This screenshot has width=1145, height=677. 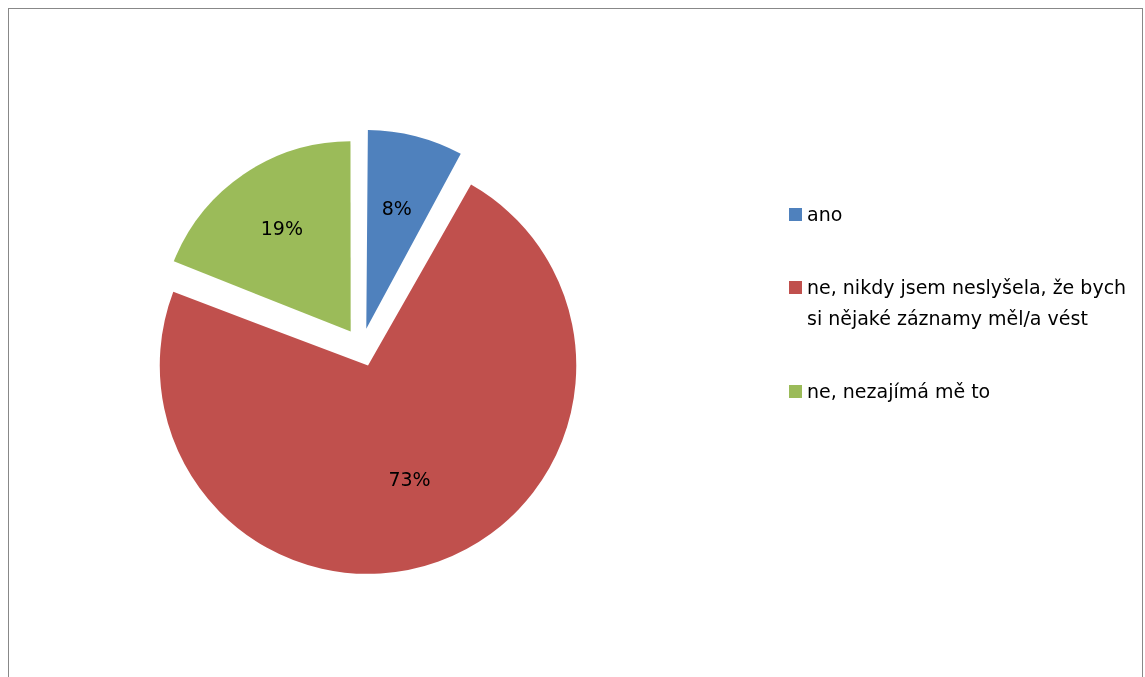 What do you see at coordinates (899, 391) in the screenshot?
I see `legend-label: ne, nezajímá mě to` at bounding box center [899, 391].